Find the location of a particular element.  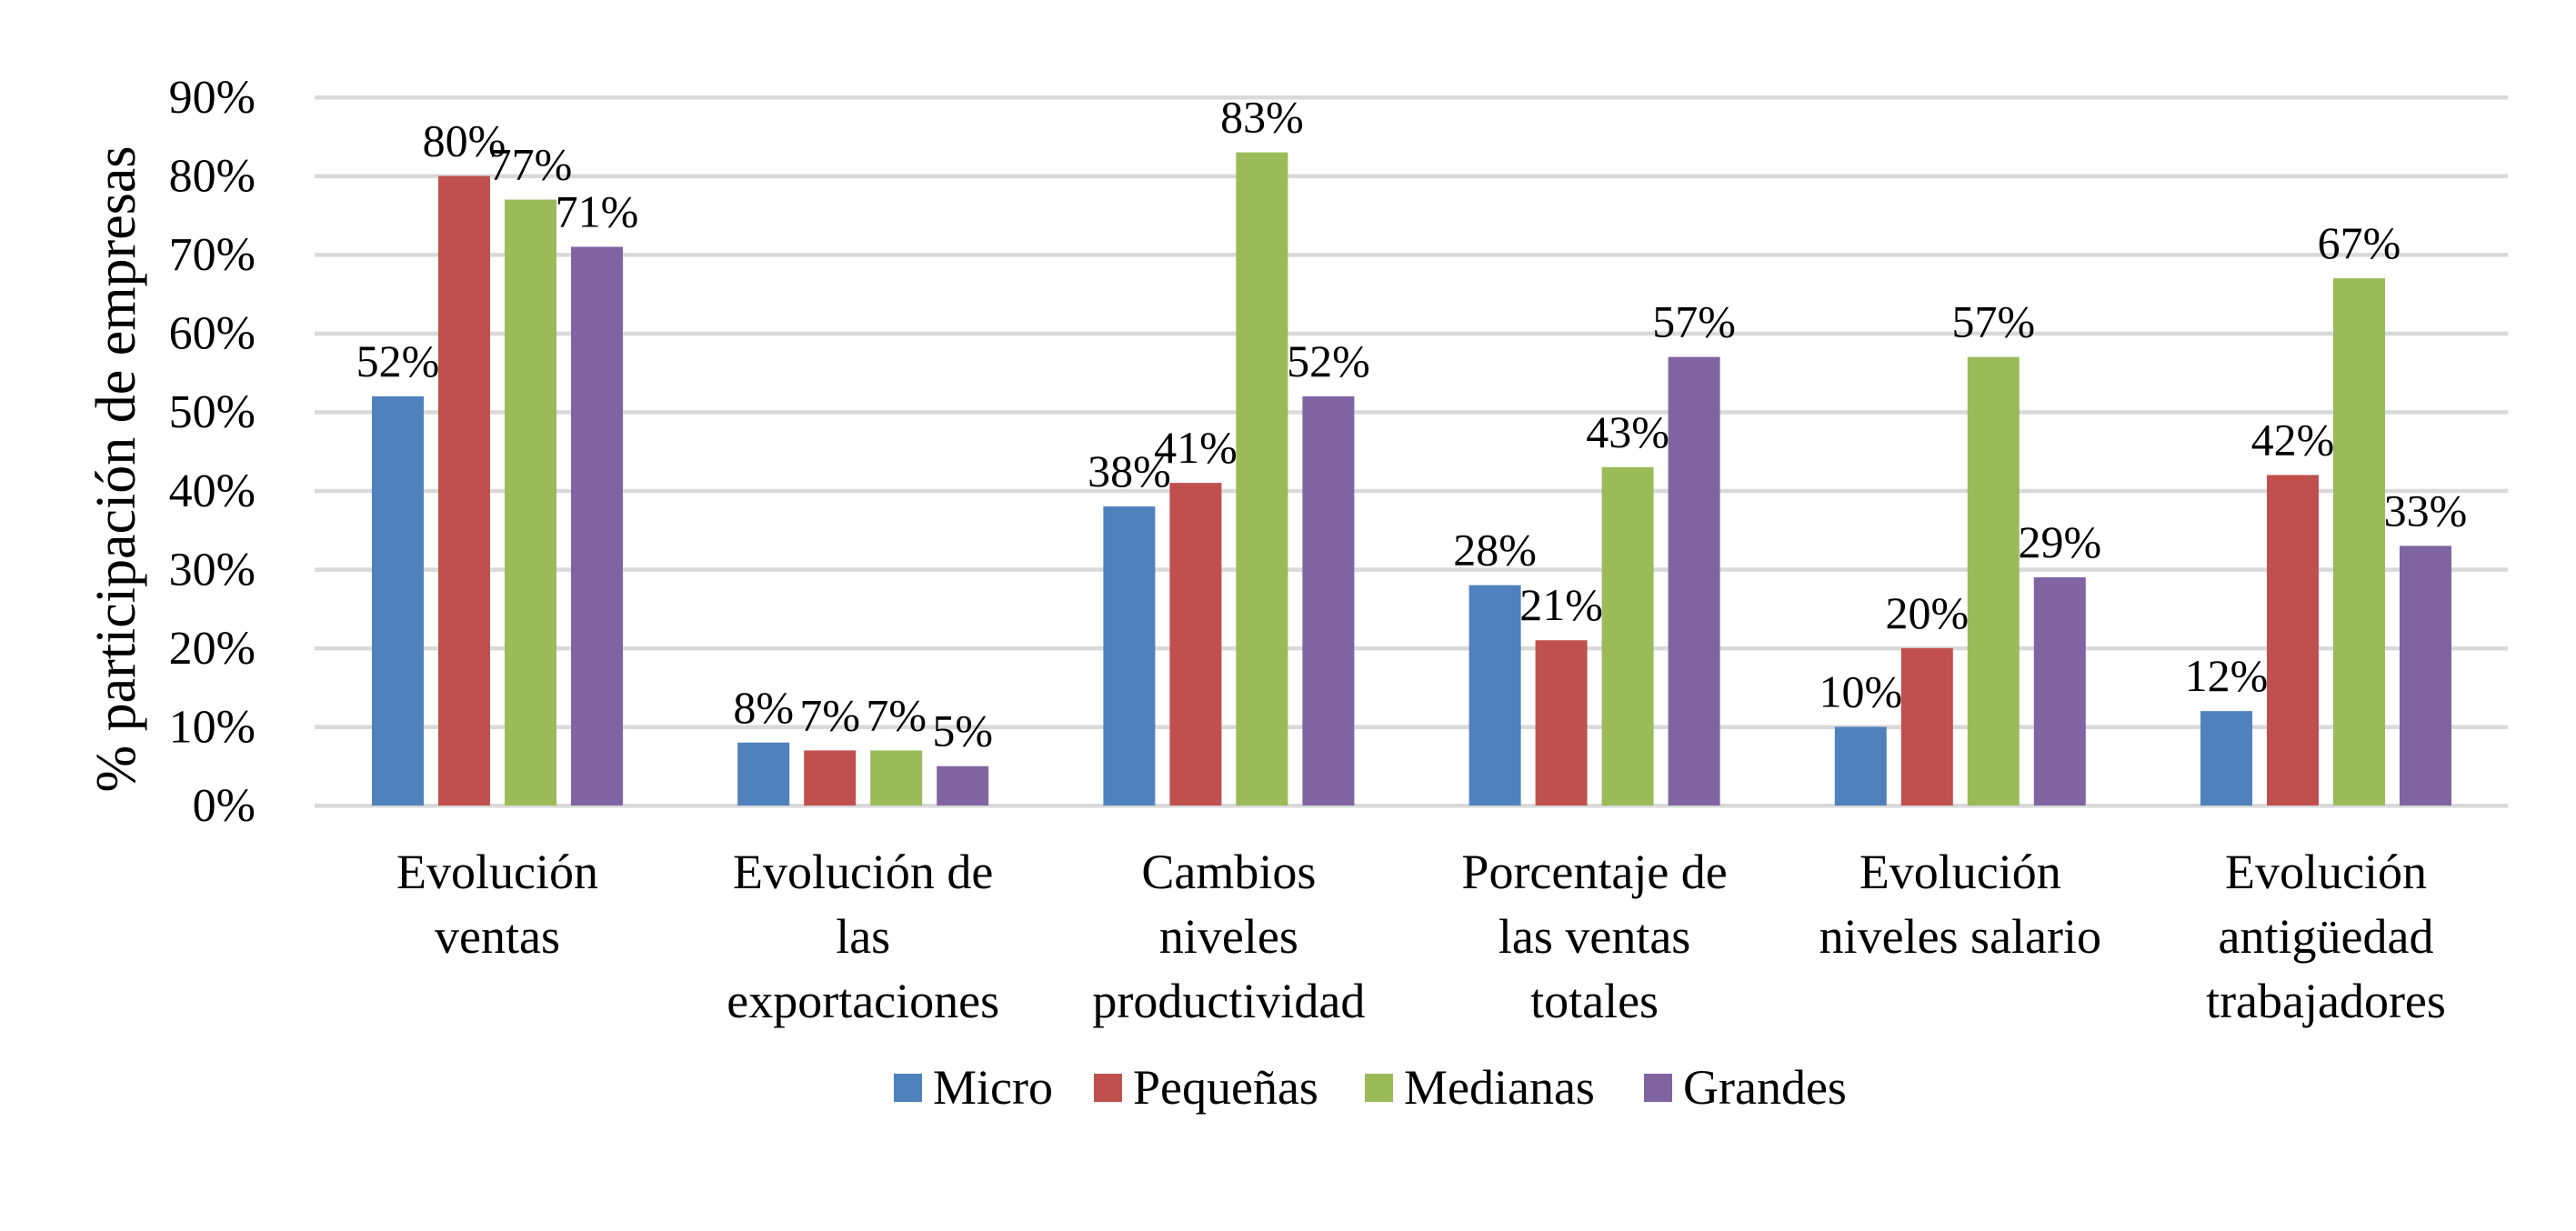

category-label: Porcentaje de las ventas totales is located at coordinates (1594, 936).